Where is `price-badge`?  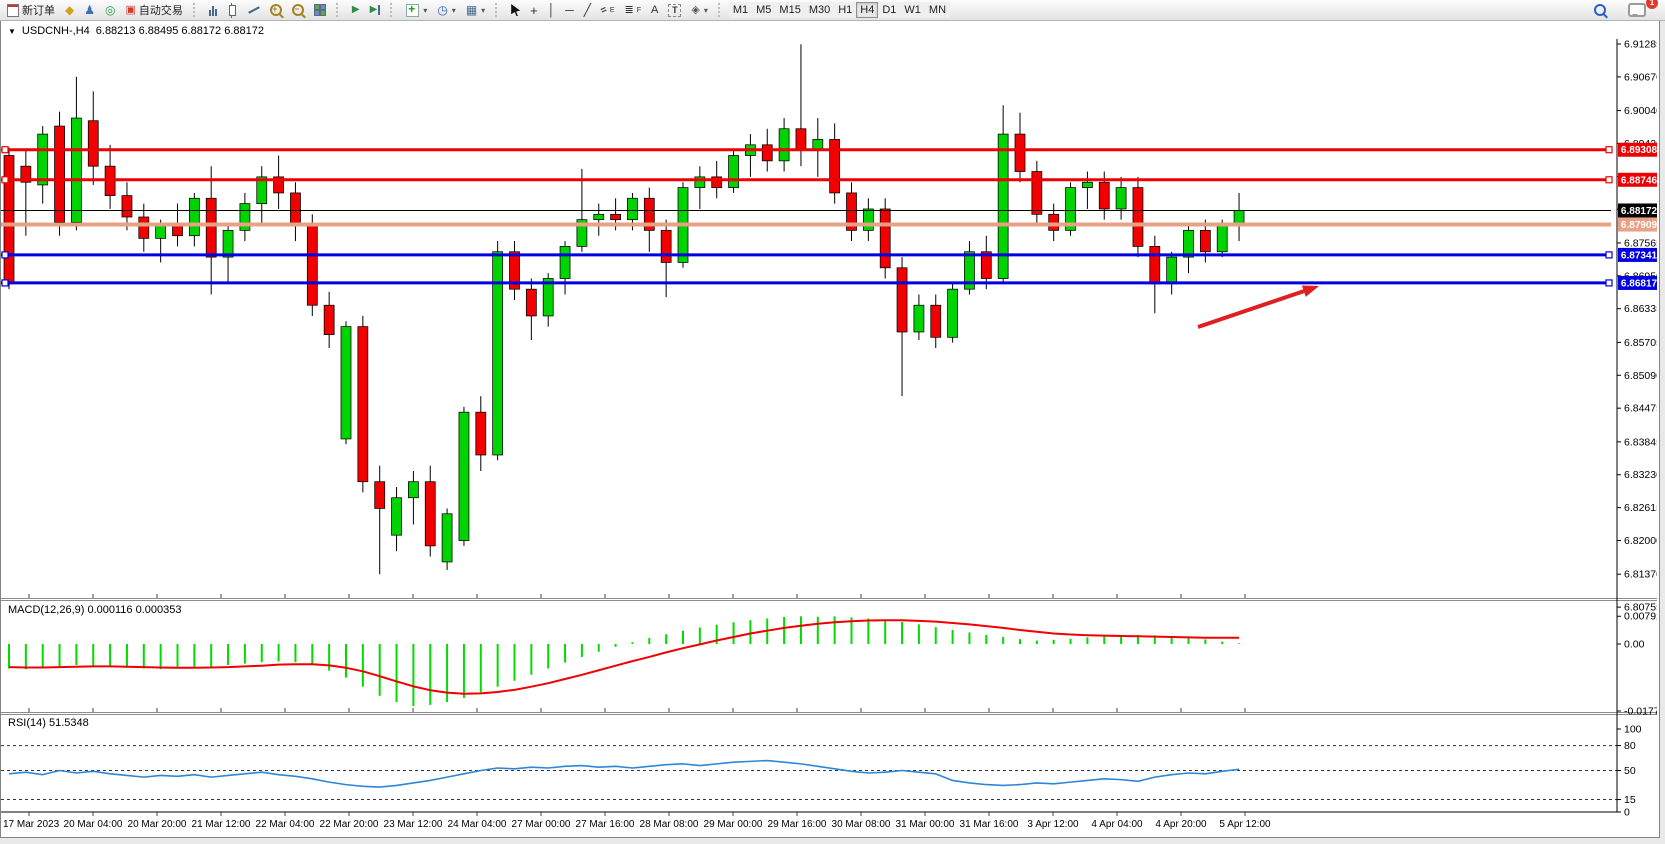
price-badge is located at coordinates (1637, 179).